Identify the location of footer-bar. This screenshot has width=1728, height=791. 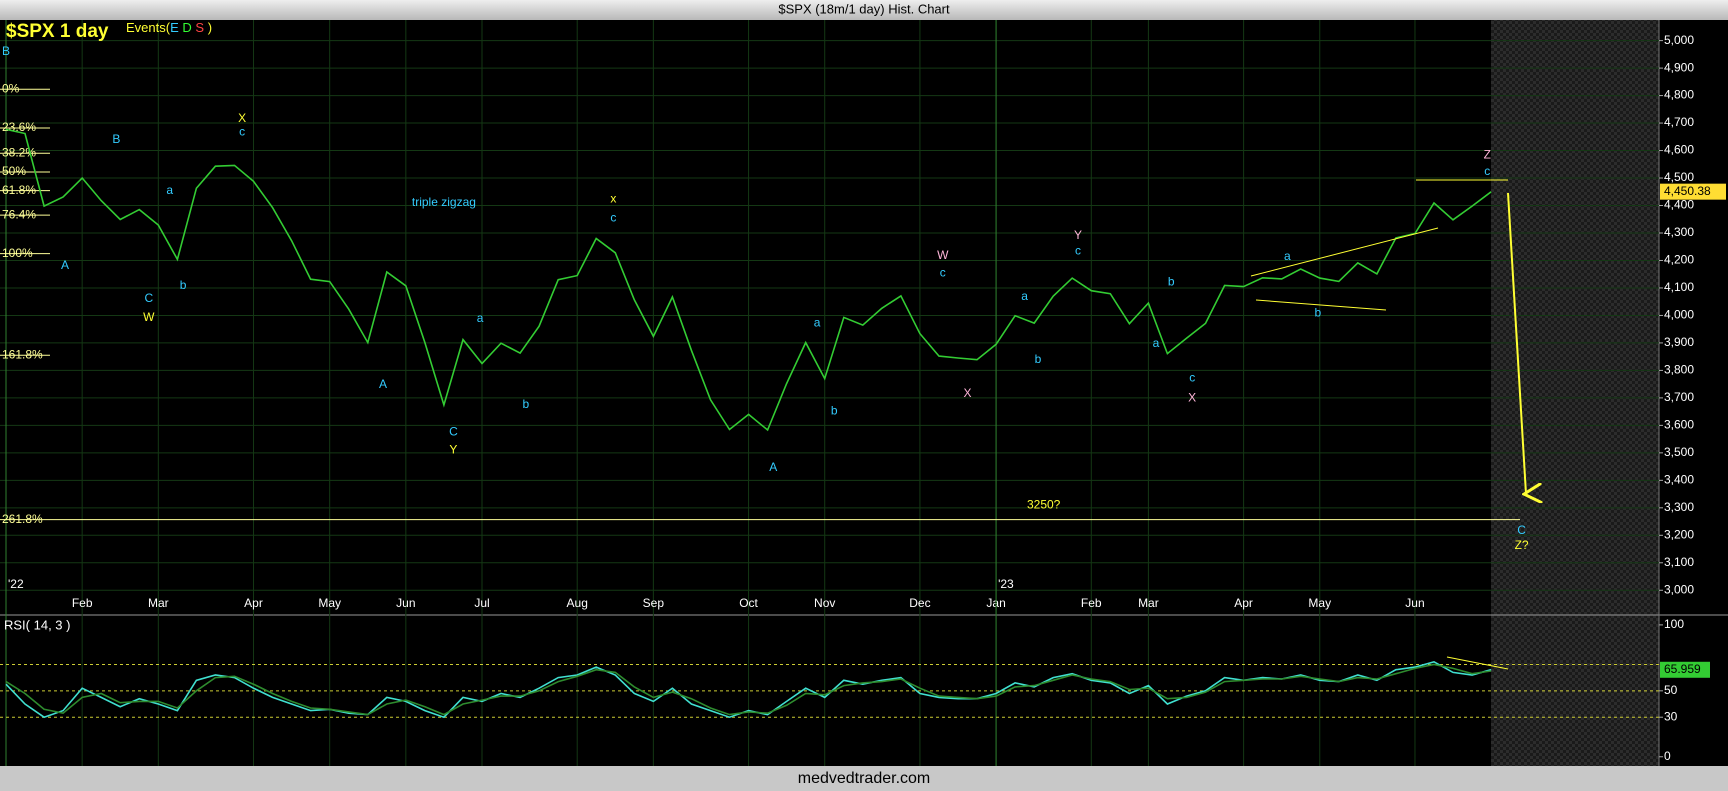
(864, 778).